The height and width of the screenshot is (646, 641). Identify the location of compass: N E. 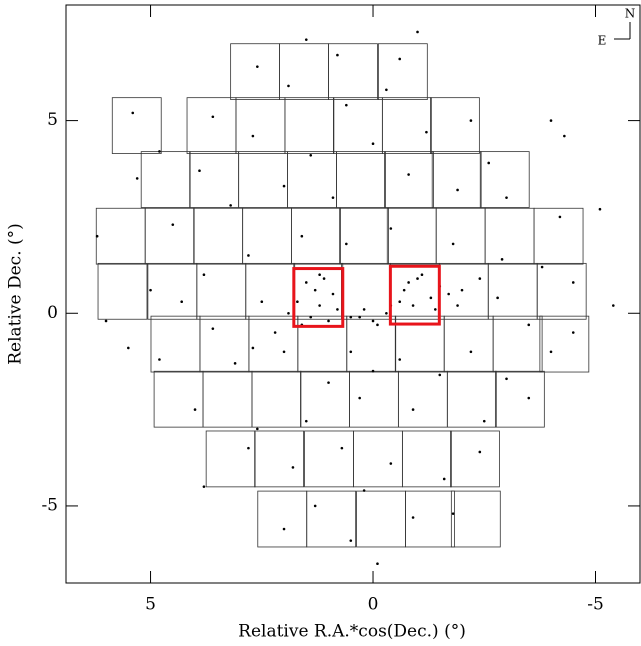
(617, 27).